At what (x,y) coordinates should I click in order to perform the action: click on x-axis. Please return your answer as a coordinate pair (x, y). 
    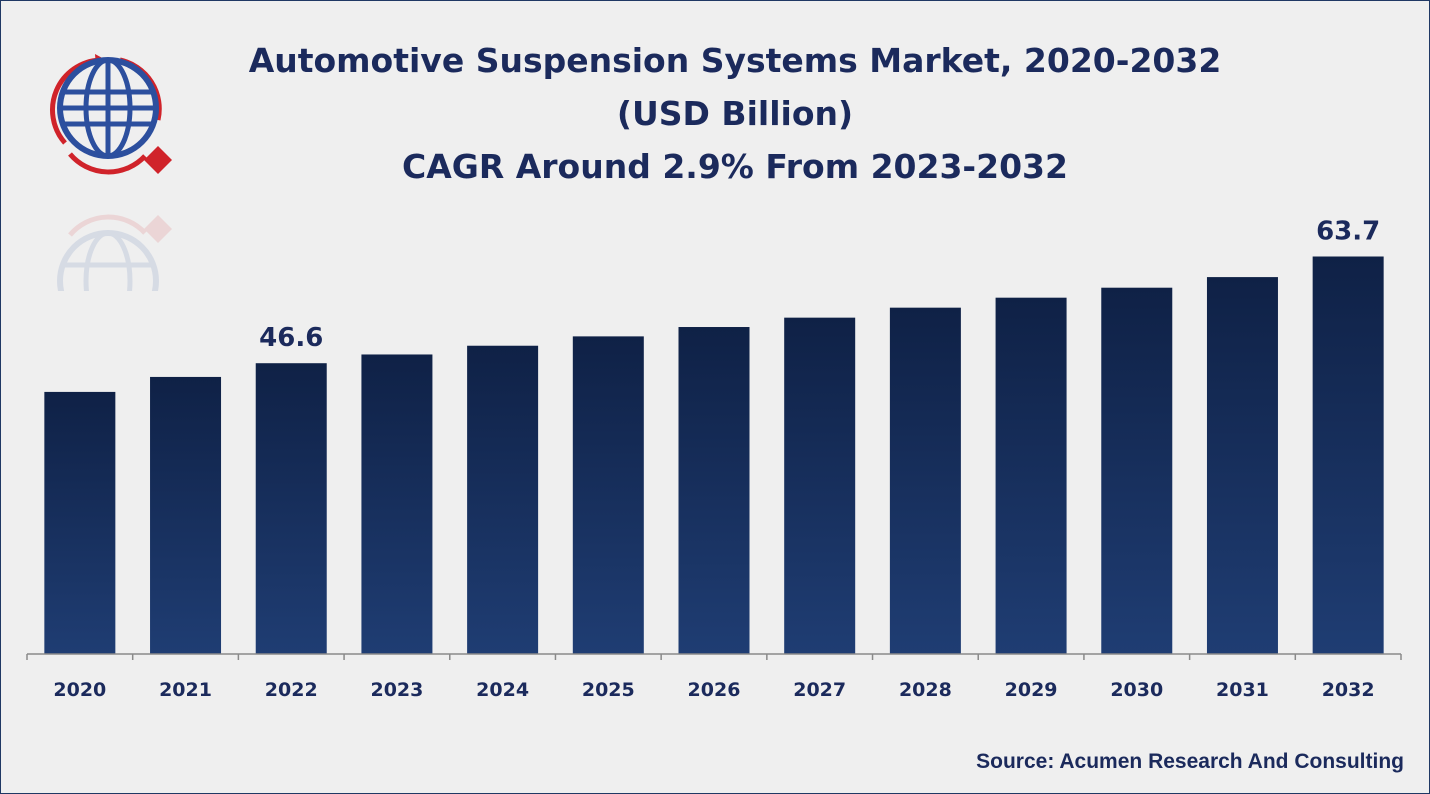
    Looking at the image, I should click on (714, 656).